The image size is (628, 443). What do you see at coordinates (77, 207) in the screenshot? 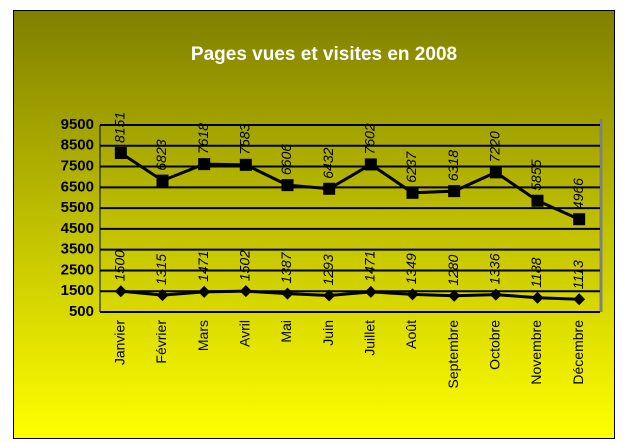
I see `y-tick-label: 5500` at bounding box center [77, 207].